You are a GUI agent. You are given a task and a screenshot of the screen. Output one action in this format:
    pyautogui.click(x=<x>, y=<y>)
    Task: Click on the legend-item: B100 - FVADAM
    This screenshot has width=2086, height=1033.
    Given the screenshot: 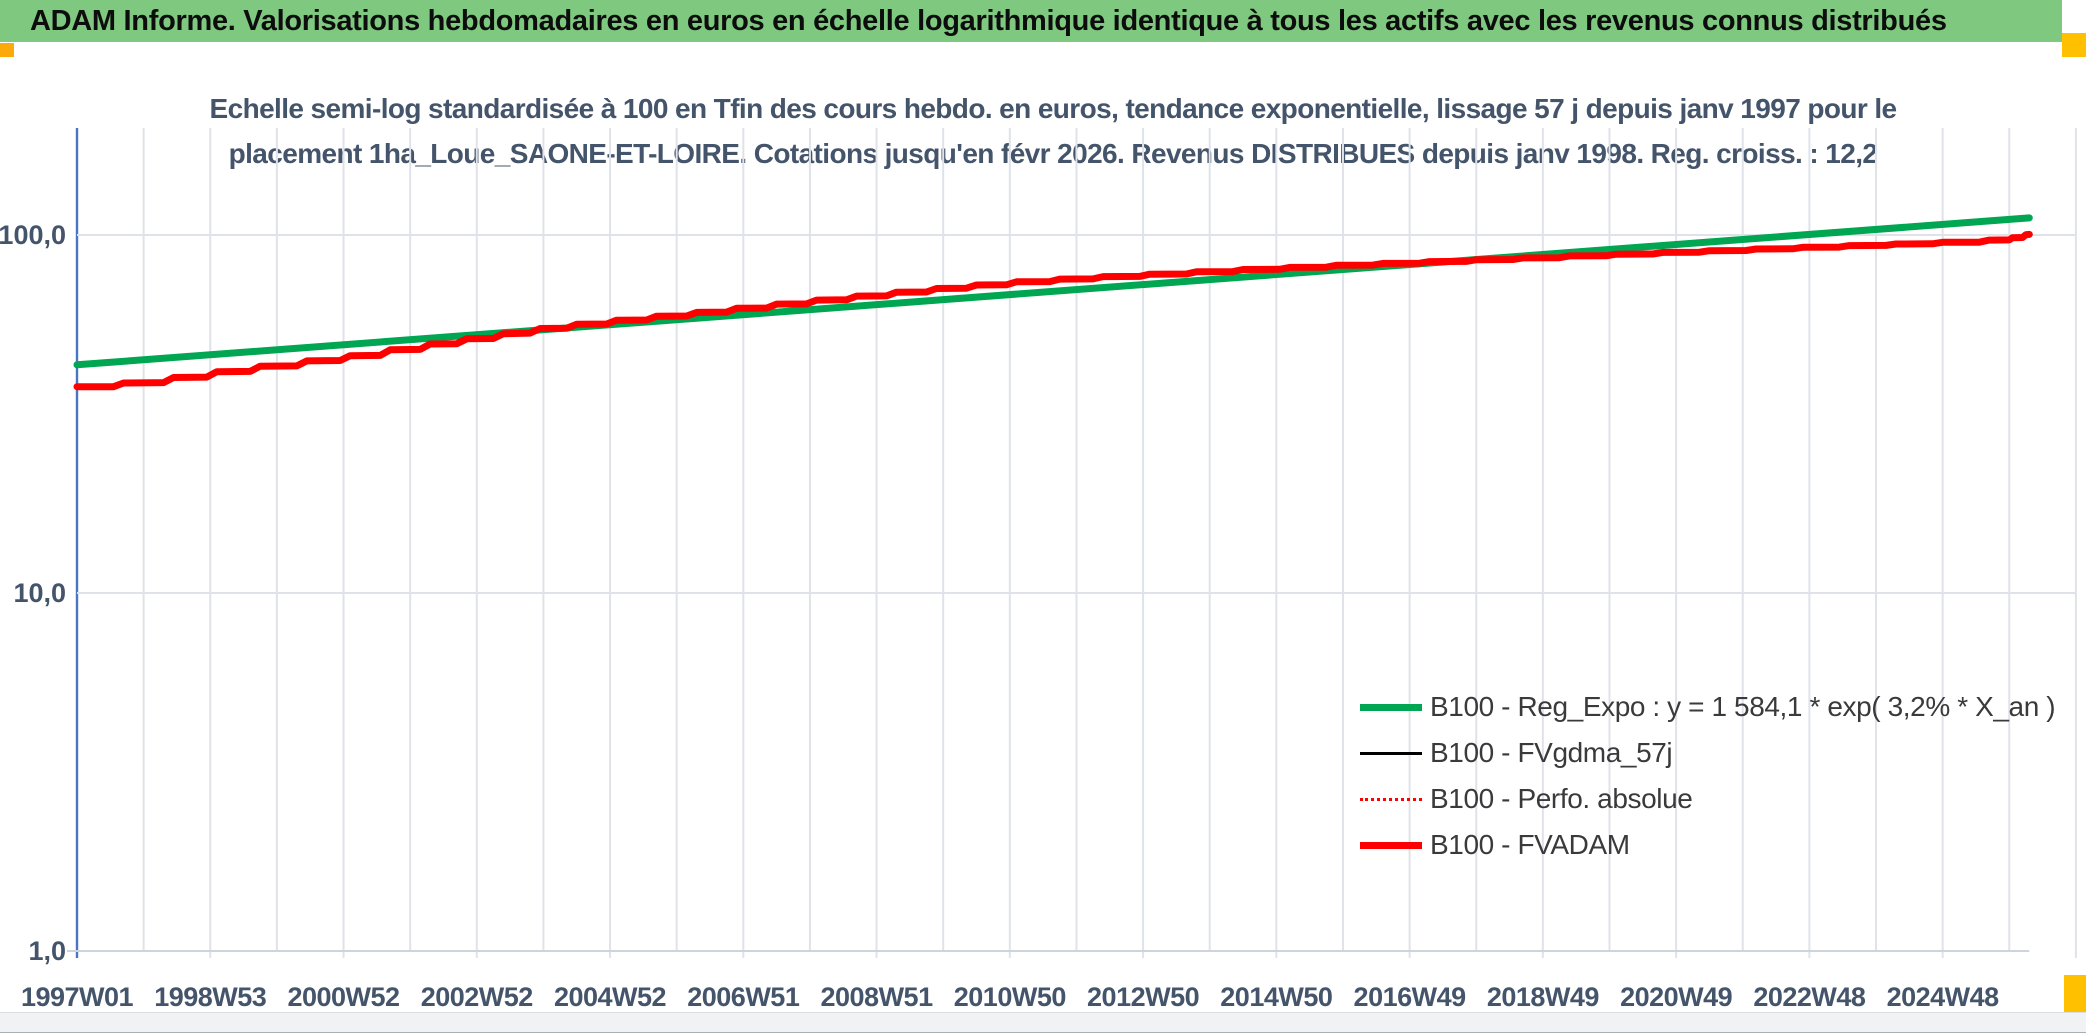 What is the action you would take?
    pyautogui.click(x=1707, y=845)
    